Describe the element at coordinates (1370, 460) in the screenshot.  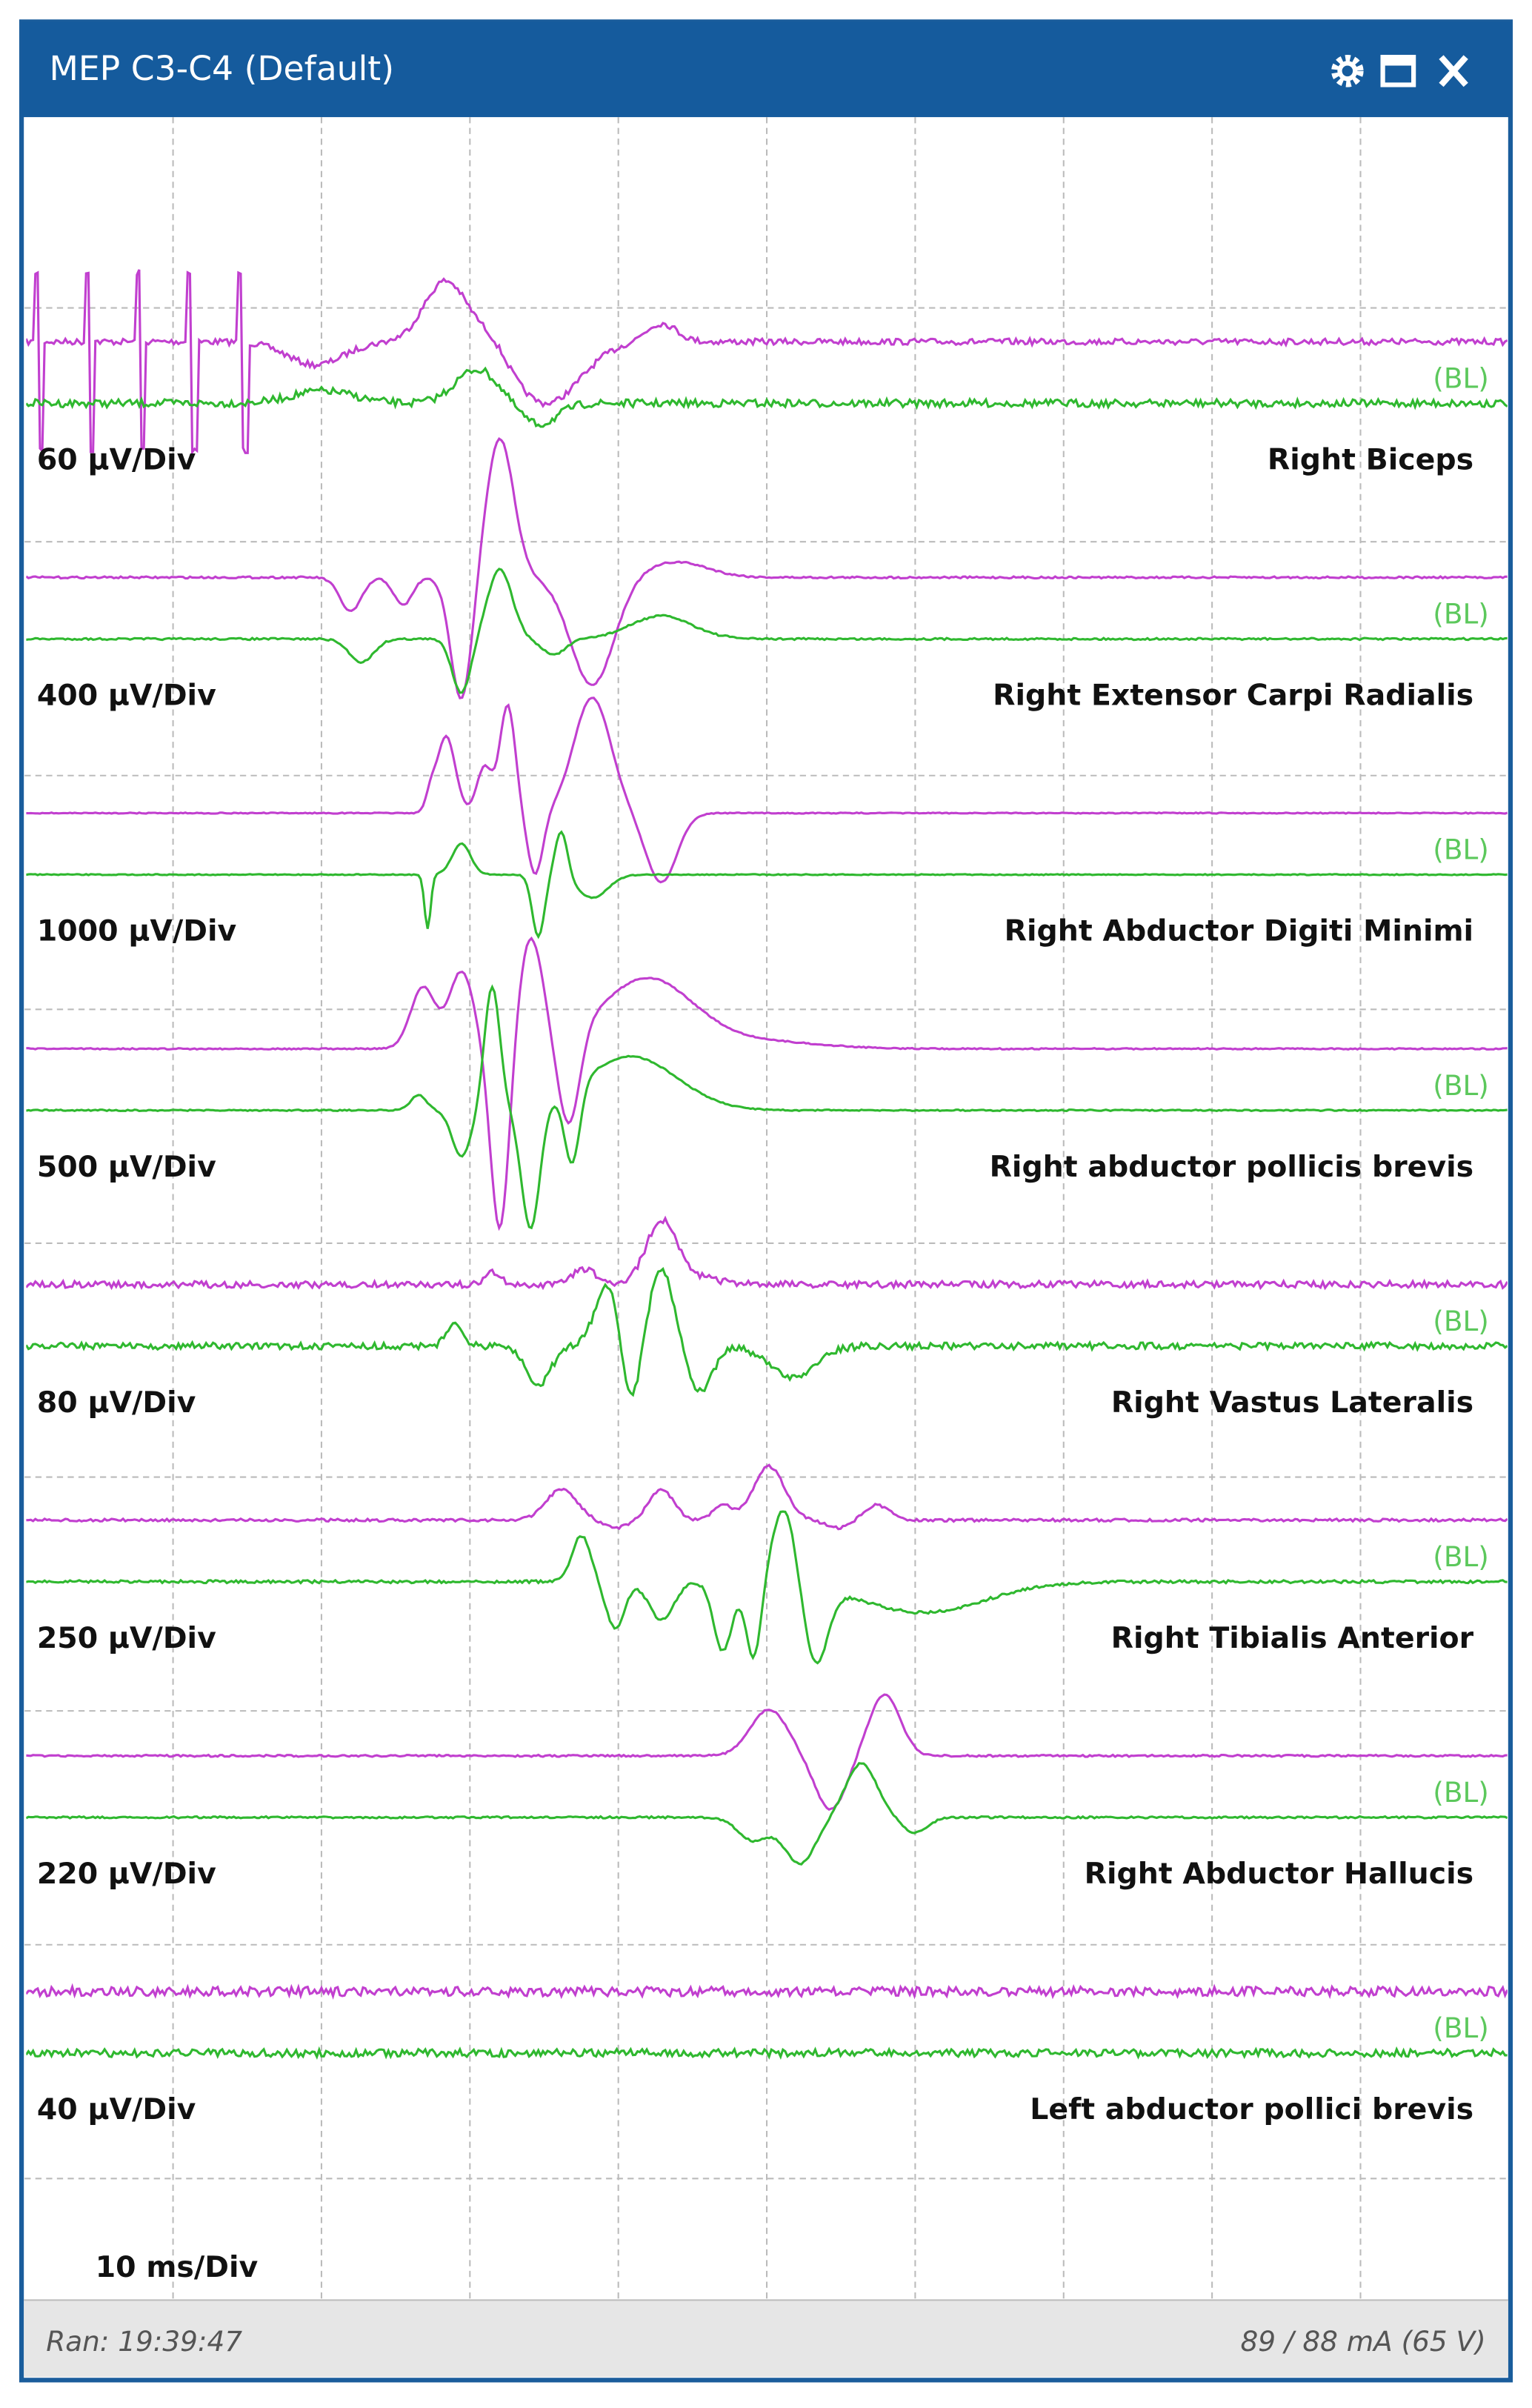
I see `channel-name: Right Biceps` at that location.